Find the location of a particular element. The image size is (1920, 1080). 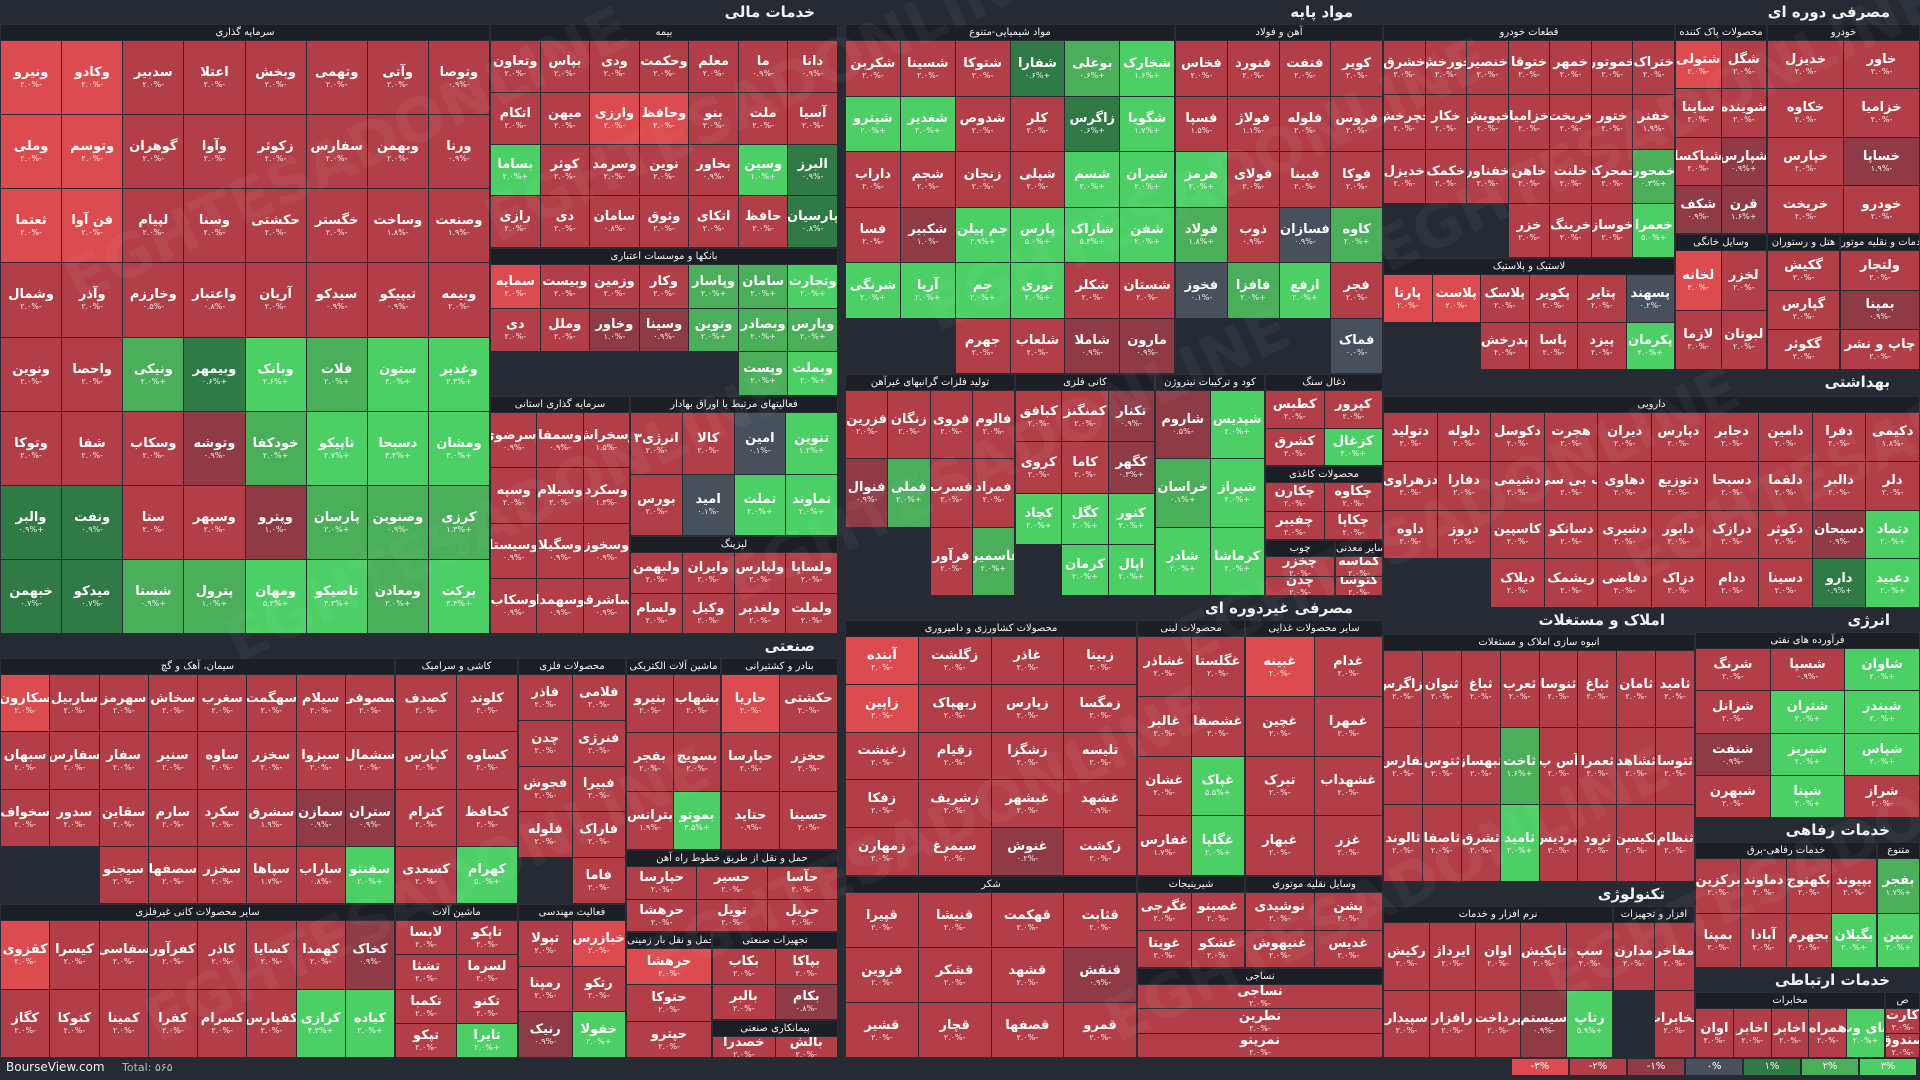

stock-tile: غالبر -۲.۰% is located at coordinates (1164, 726).